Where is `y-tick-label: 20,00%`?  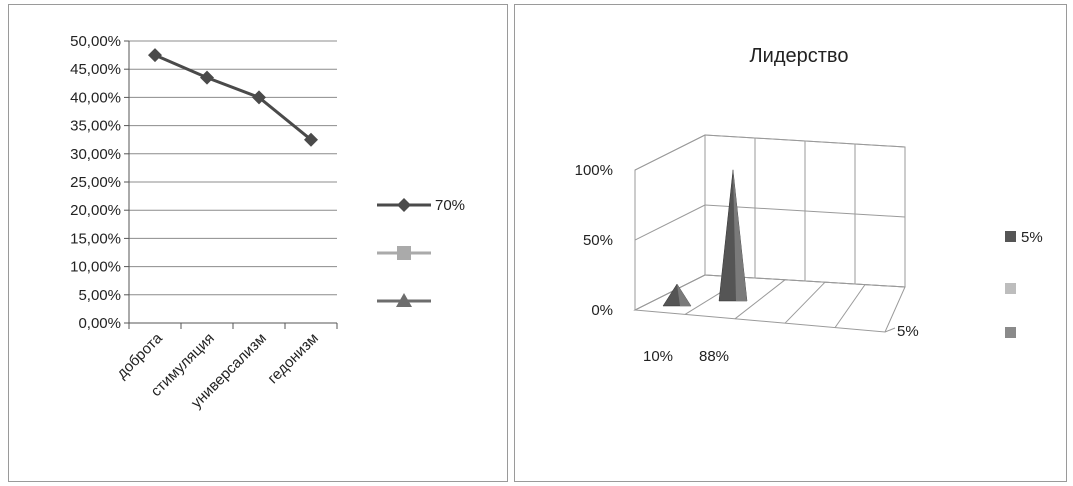
y-tick-label: 20,00% is located at coordinates (95, 210).